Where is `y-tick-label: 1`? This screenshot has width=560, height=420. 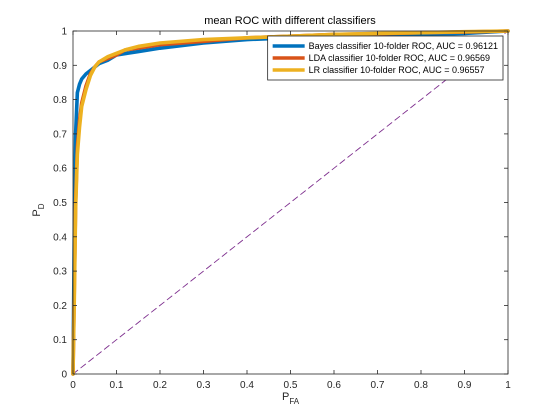 y-tick-label: 1 is located at coordinates (64, 32).